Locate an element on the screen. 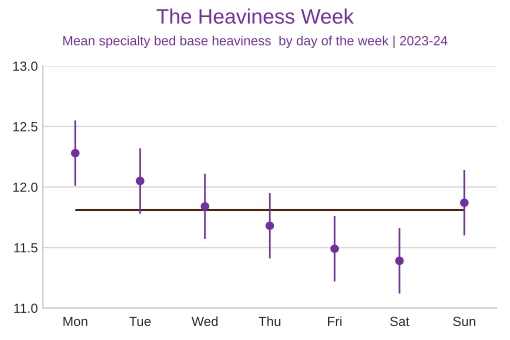 The width and height of the screenshot is (510, 340). y-tick-label: 11.0 is located at coordinates (26, 308).